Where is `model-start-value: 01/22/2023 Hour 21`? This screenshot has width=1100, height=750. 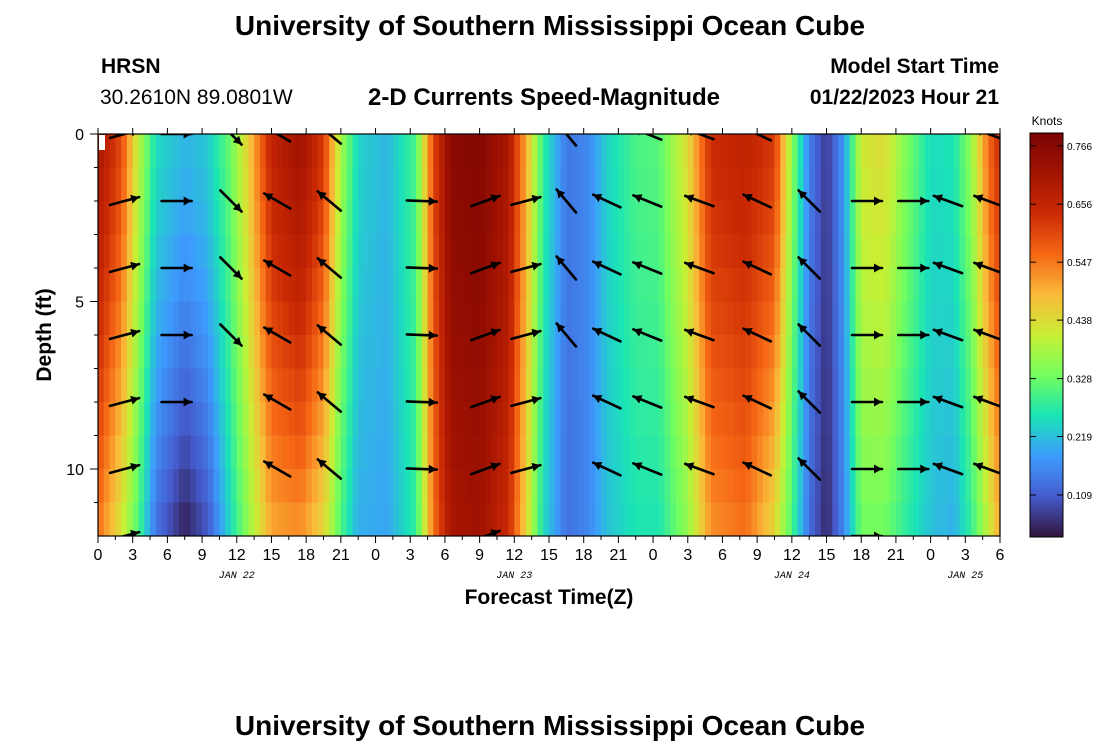
model-start-value: 01/22/2023 Hour 21 is located at coordinates (904, 97).